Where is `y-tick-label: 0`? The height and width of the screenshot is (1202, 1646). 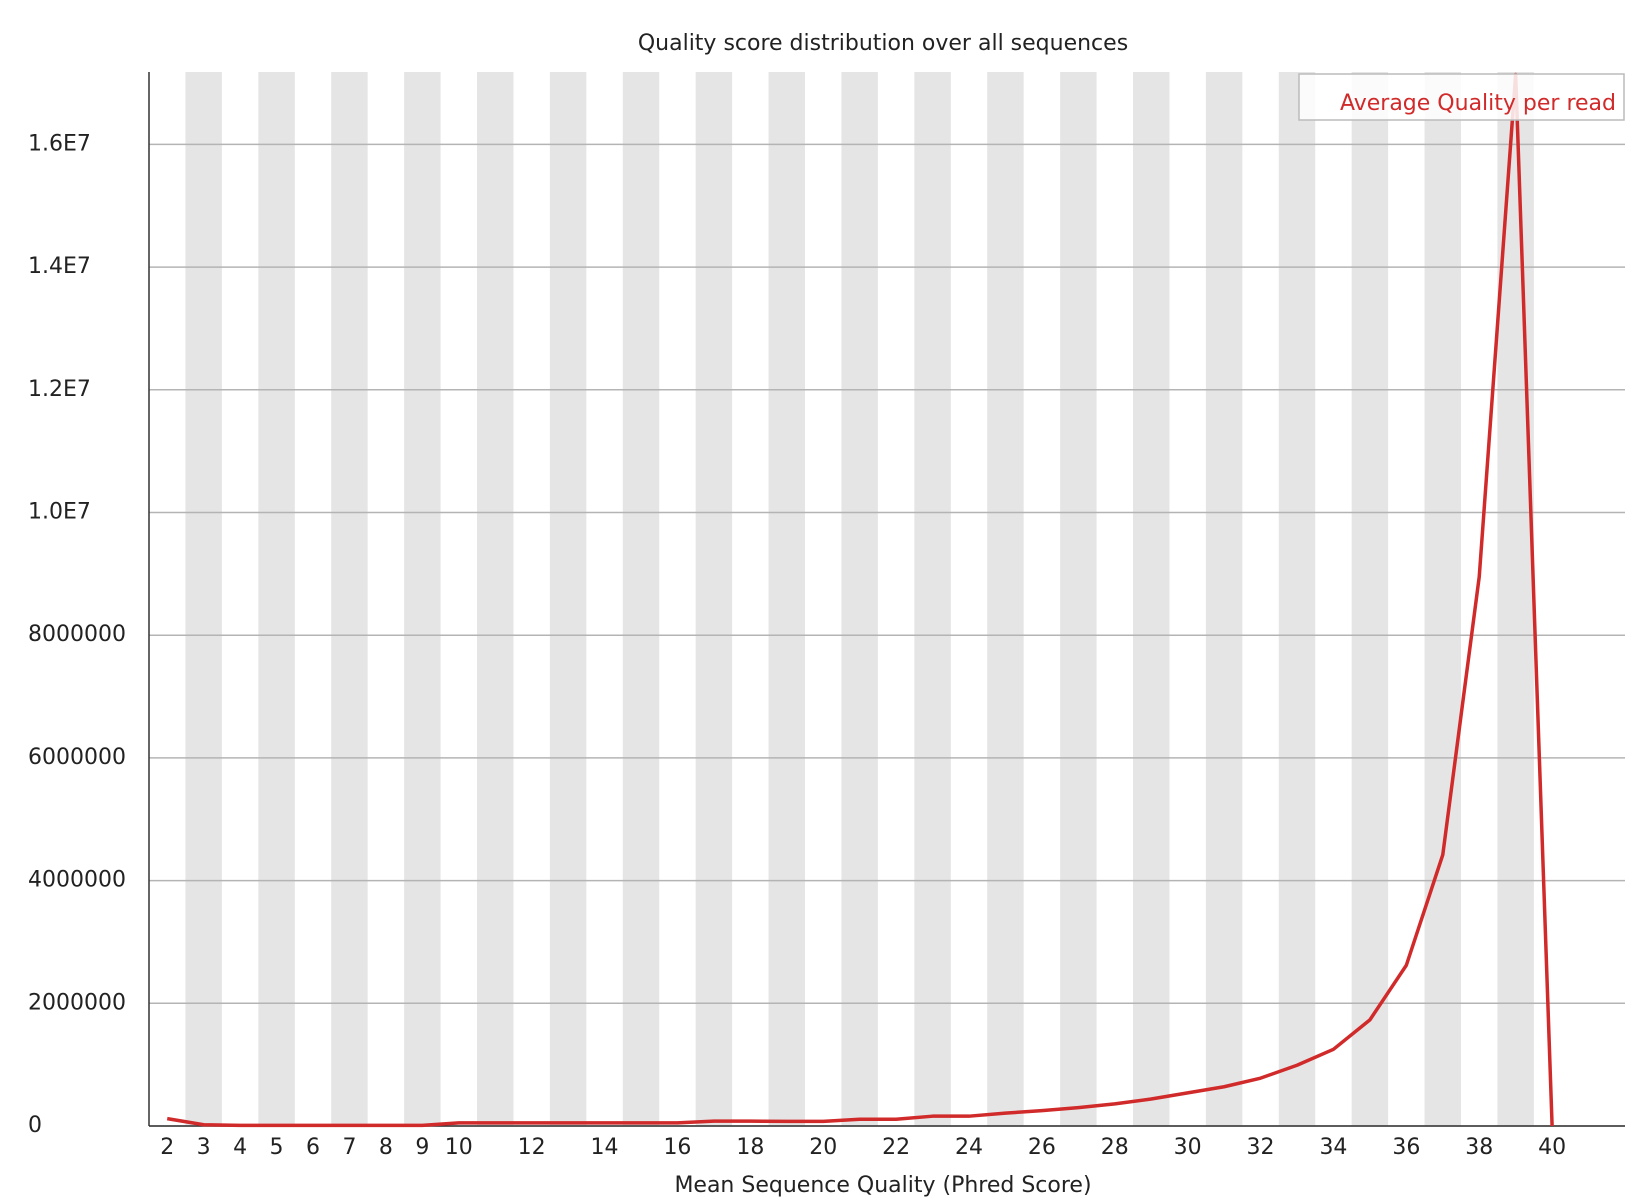 y-tick-label: 0 is located at coordinates (35, 1125).